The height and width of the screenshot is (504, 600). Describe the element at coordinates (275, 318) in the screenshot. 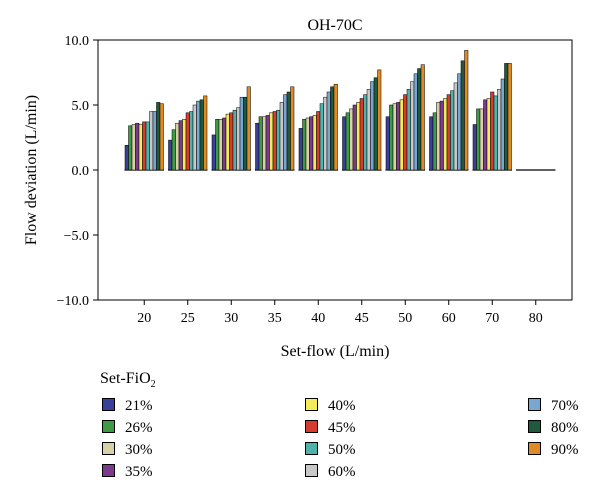

I see `x-tick-label: 35` at that location.